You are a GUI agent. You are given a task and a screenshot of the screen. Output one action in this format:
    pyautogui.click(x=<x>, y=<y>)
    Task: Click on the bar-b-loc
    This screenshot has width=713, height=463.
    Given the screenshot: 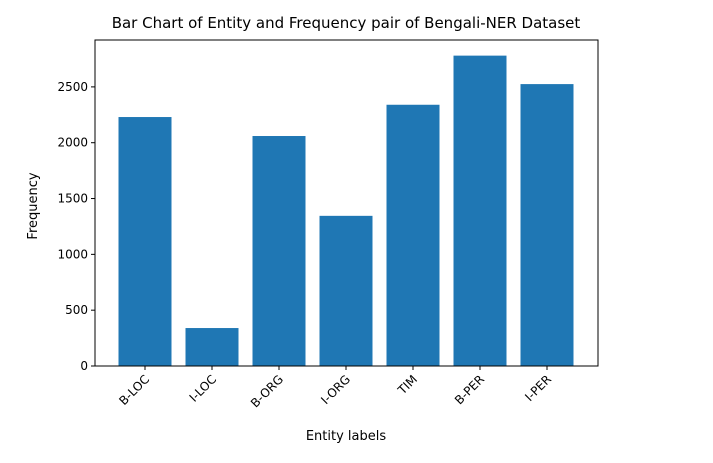 What is the action you would take?
    pyautogui.click(x=145, y=242)
    